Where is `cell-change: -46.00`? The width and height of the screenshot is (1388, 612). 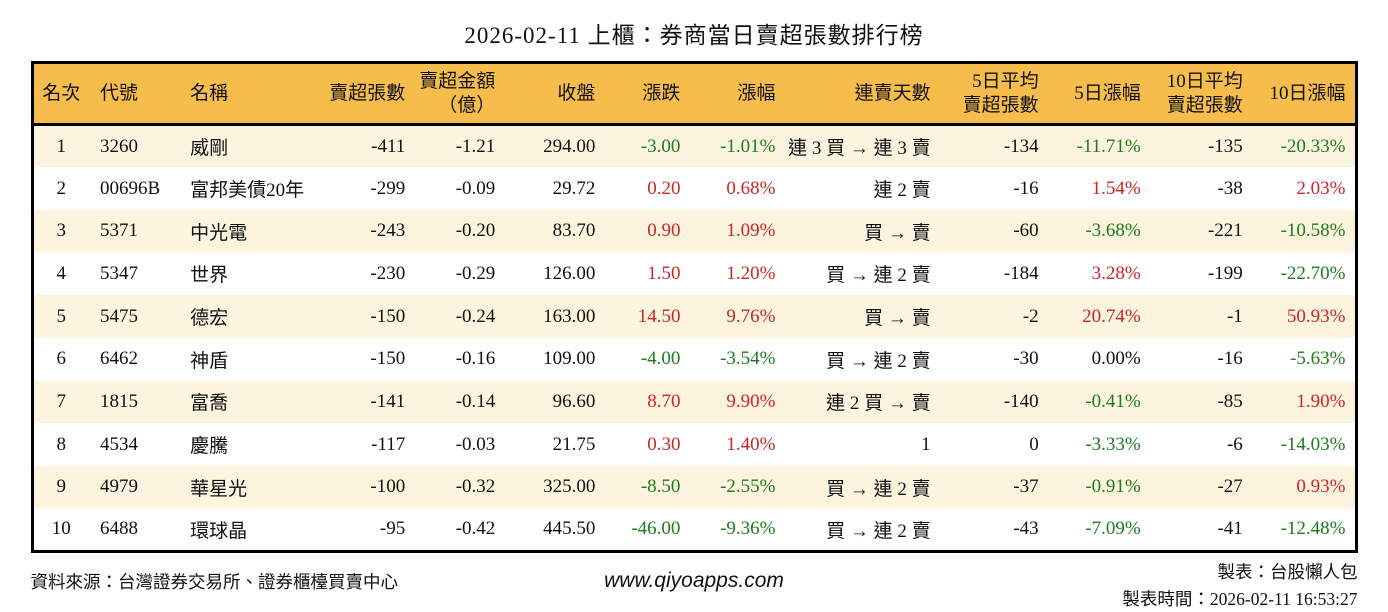 cell-change: -46.00 is located at coordinates (656, 529).